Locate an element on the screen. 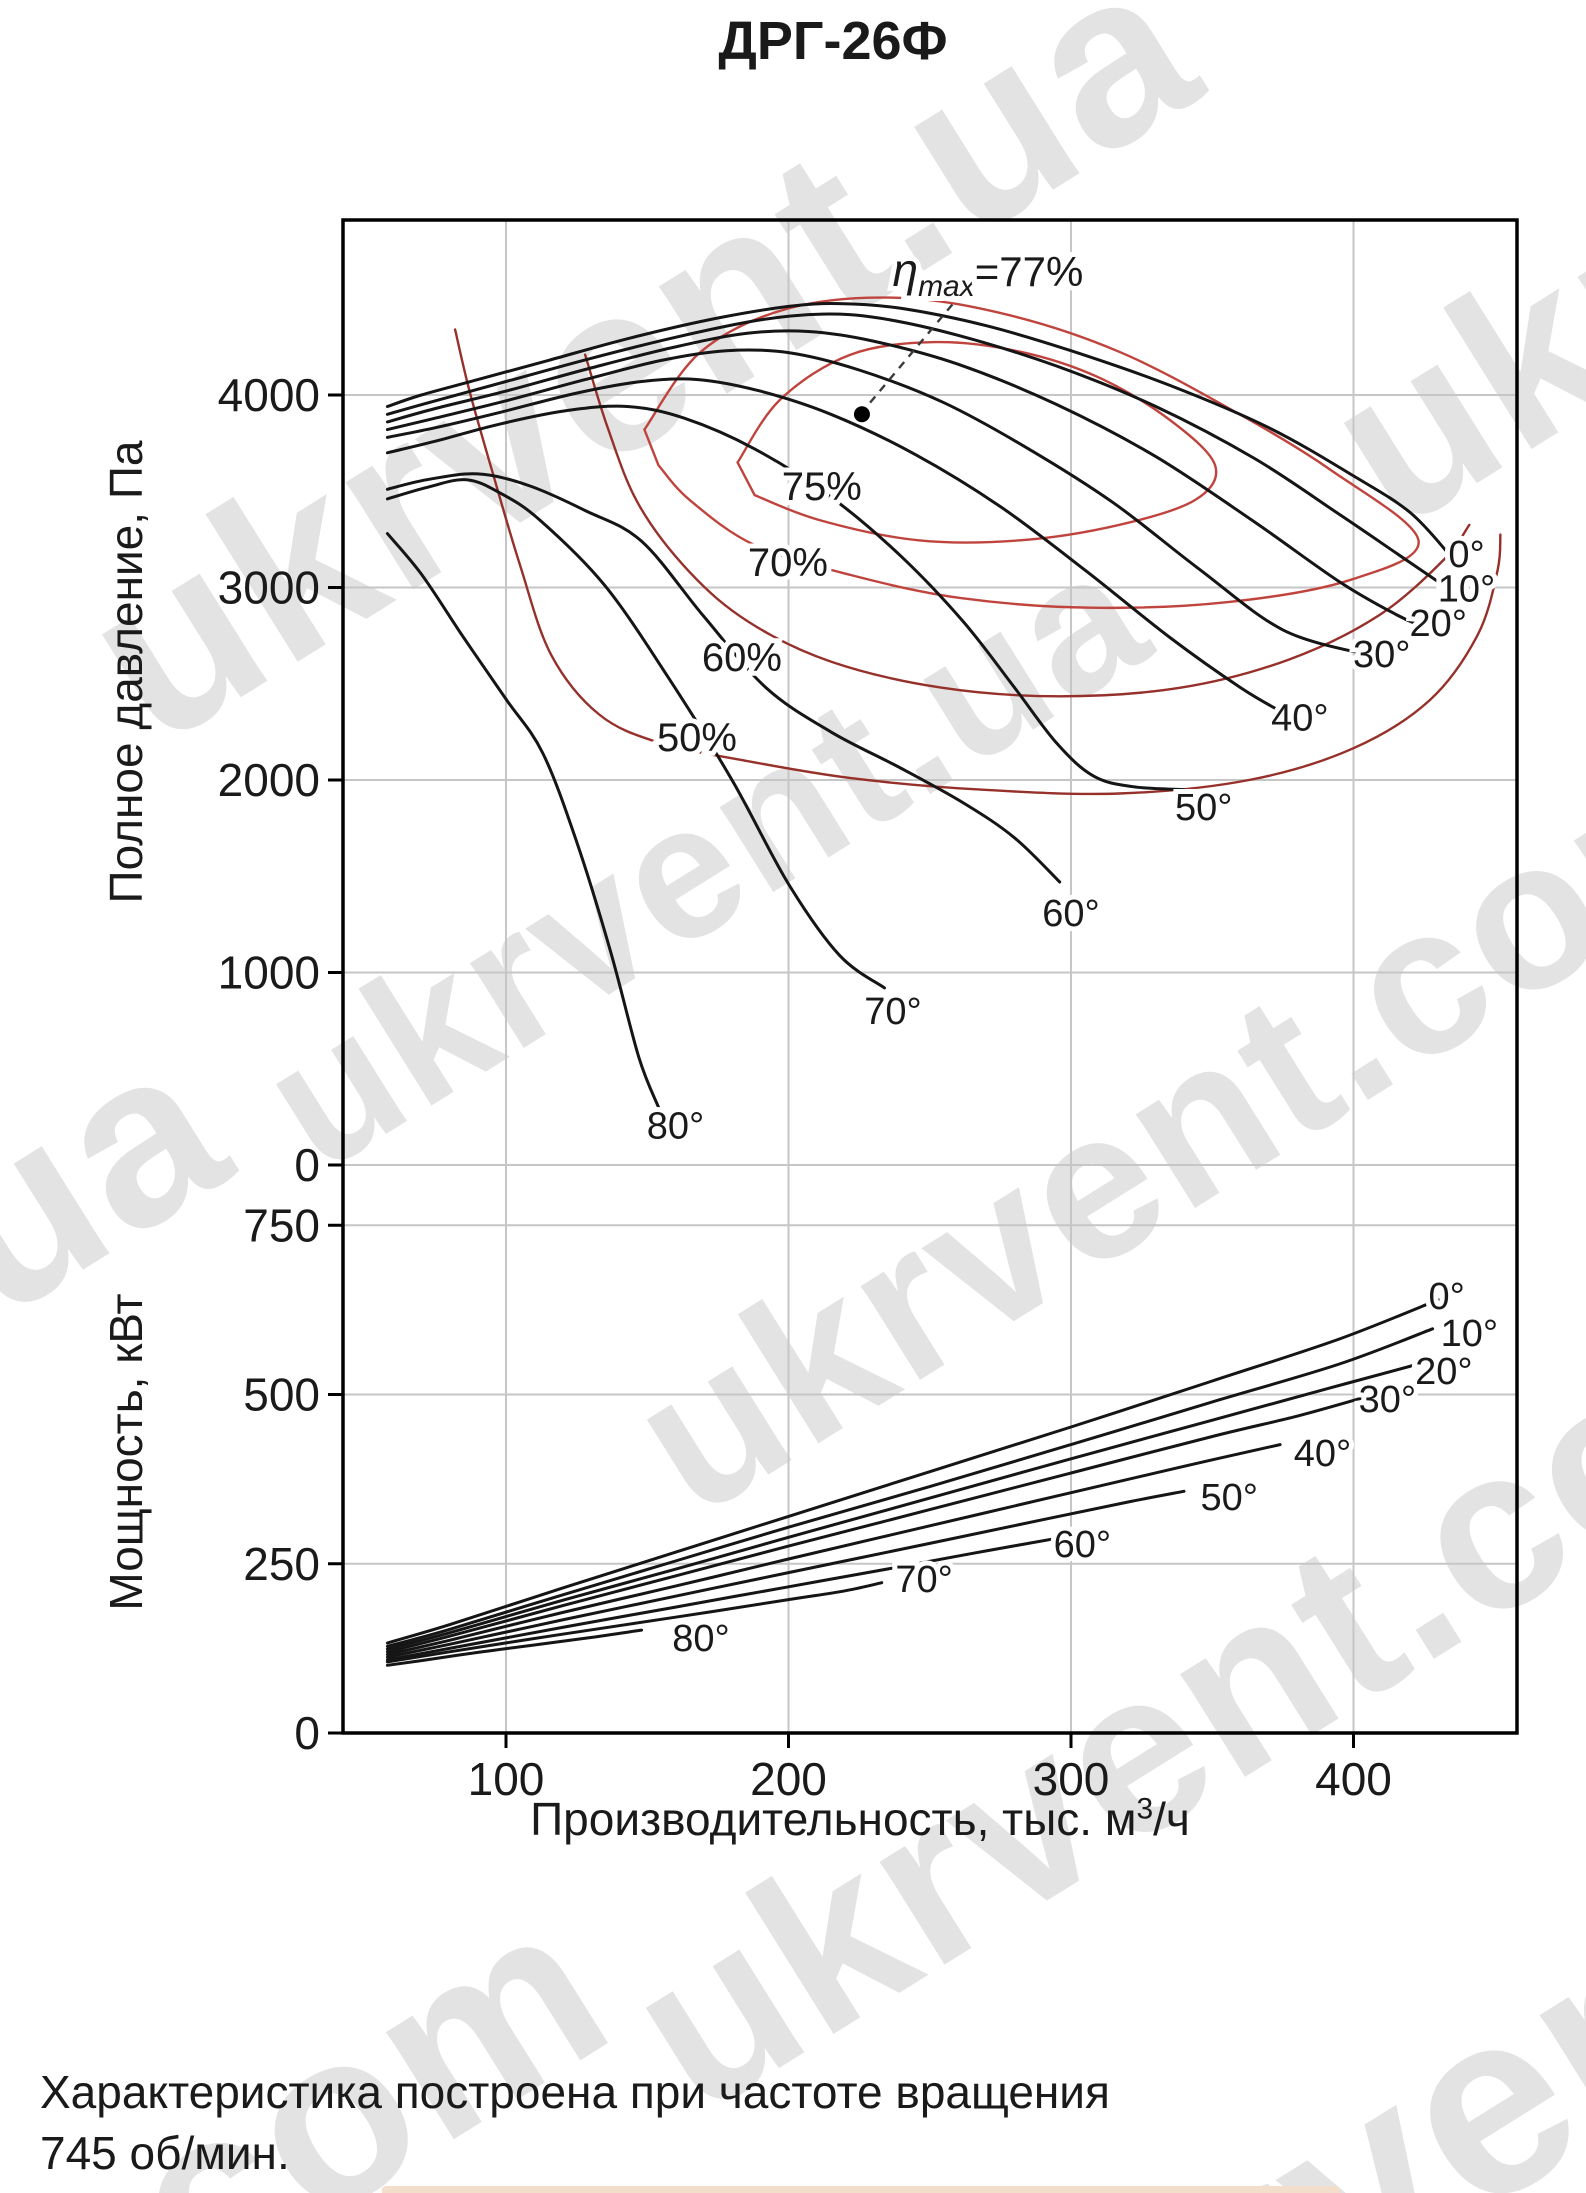 The image size is (1586, 2193). eta-max-label: ηmax=77% is located at coordinates (988, 273).